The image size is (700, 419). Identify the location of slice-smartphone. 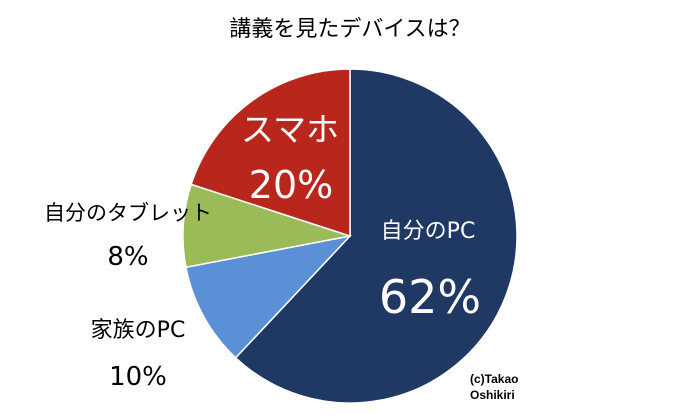
(270, 153).